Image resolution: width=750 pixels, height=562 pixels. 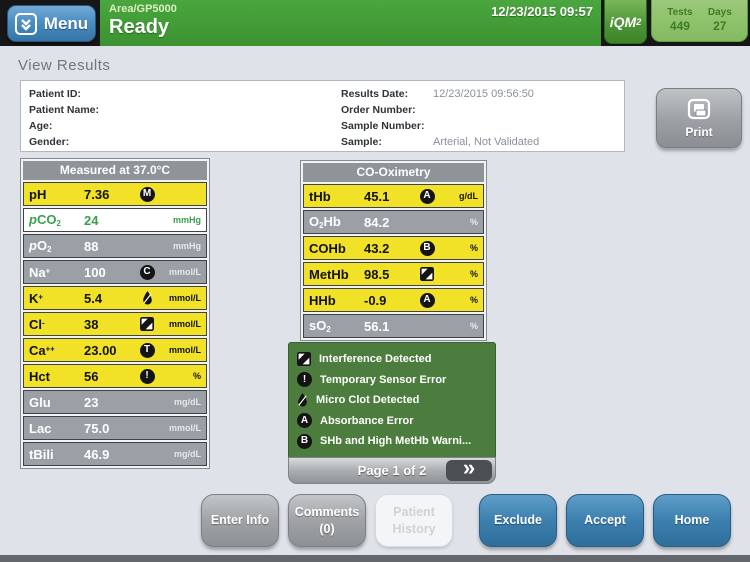 What do you see at coordinates (383, 126) in the screenshot?
I see `field-label: Sample Number:` at bounding box center [383, 126].